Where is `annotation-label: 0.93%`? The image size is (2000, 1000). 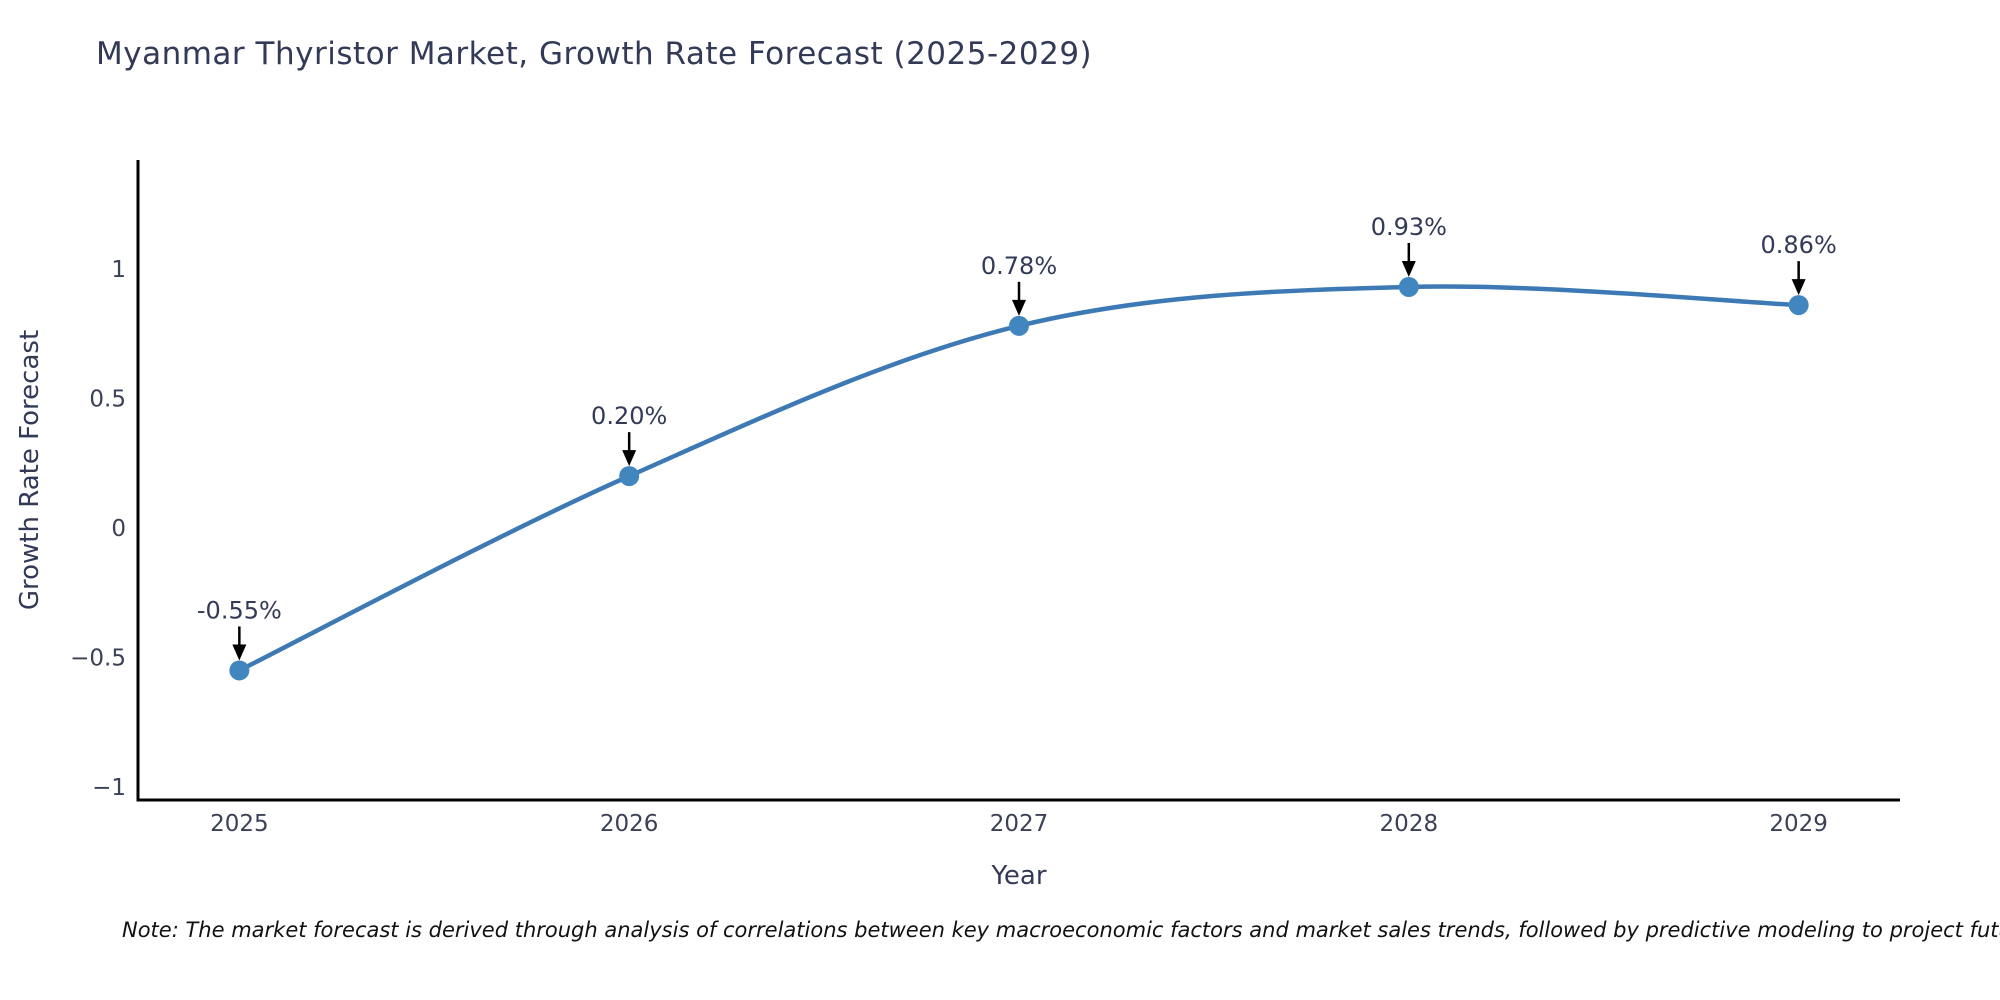
annotation-label: 0.93% is located at coordinates (1409, 227).